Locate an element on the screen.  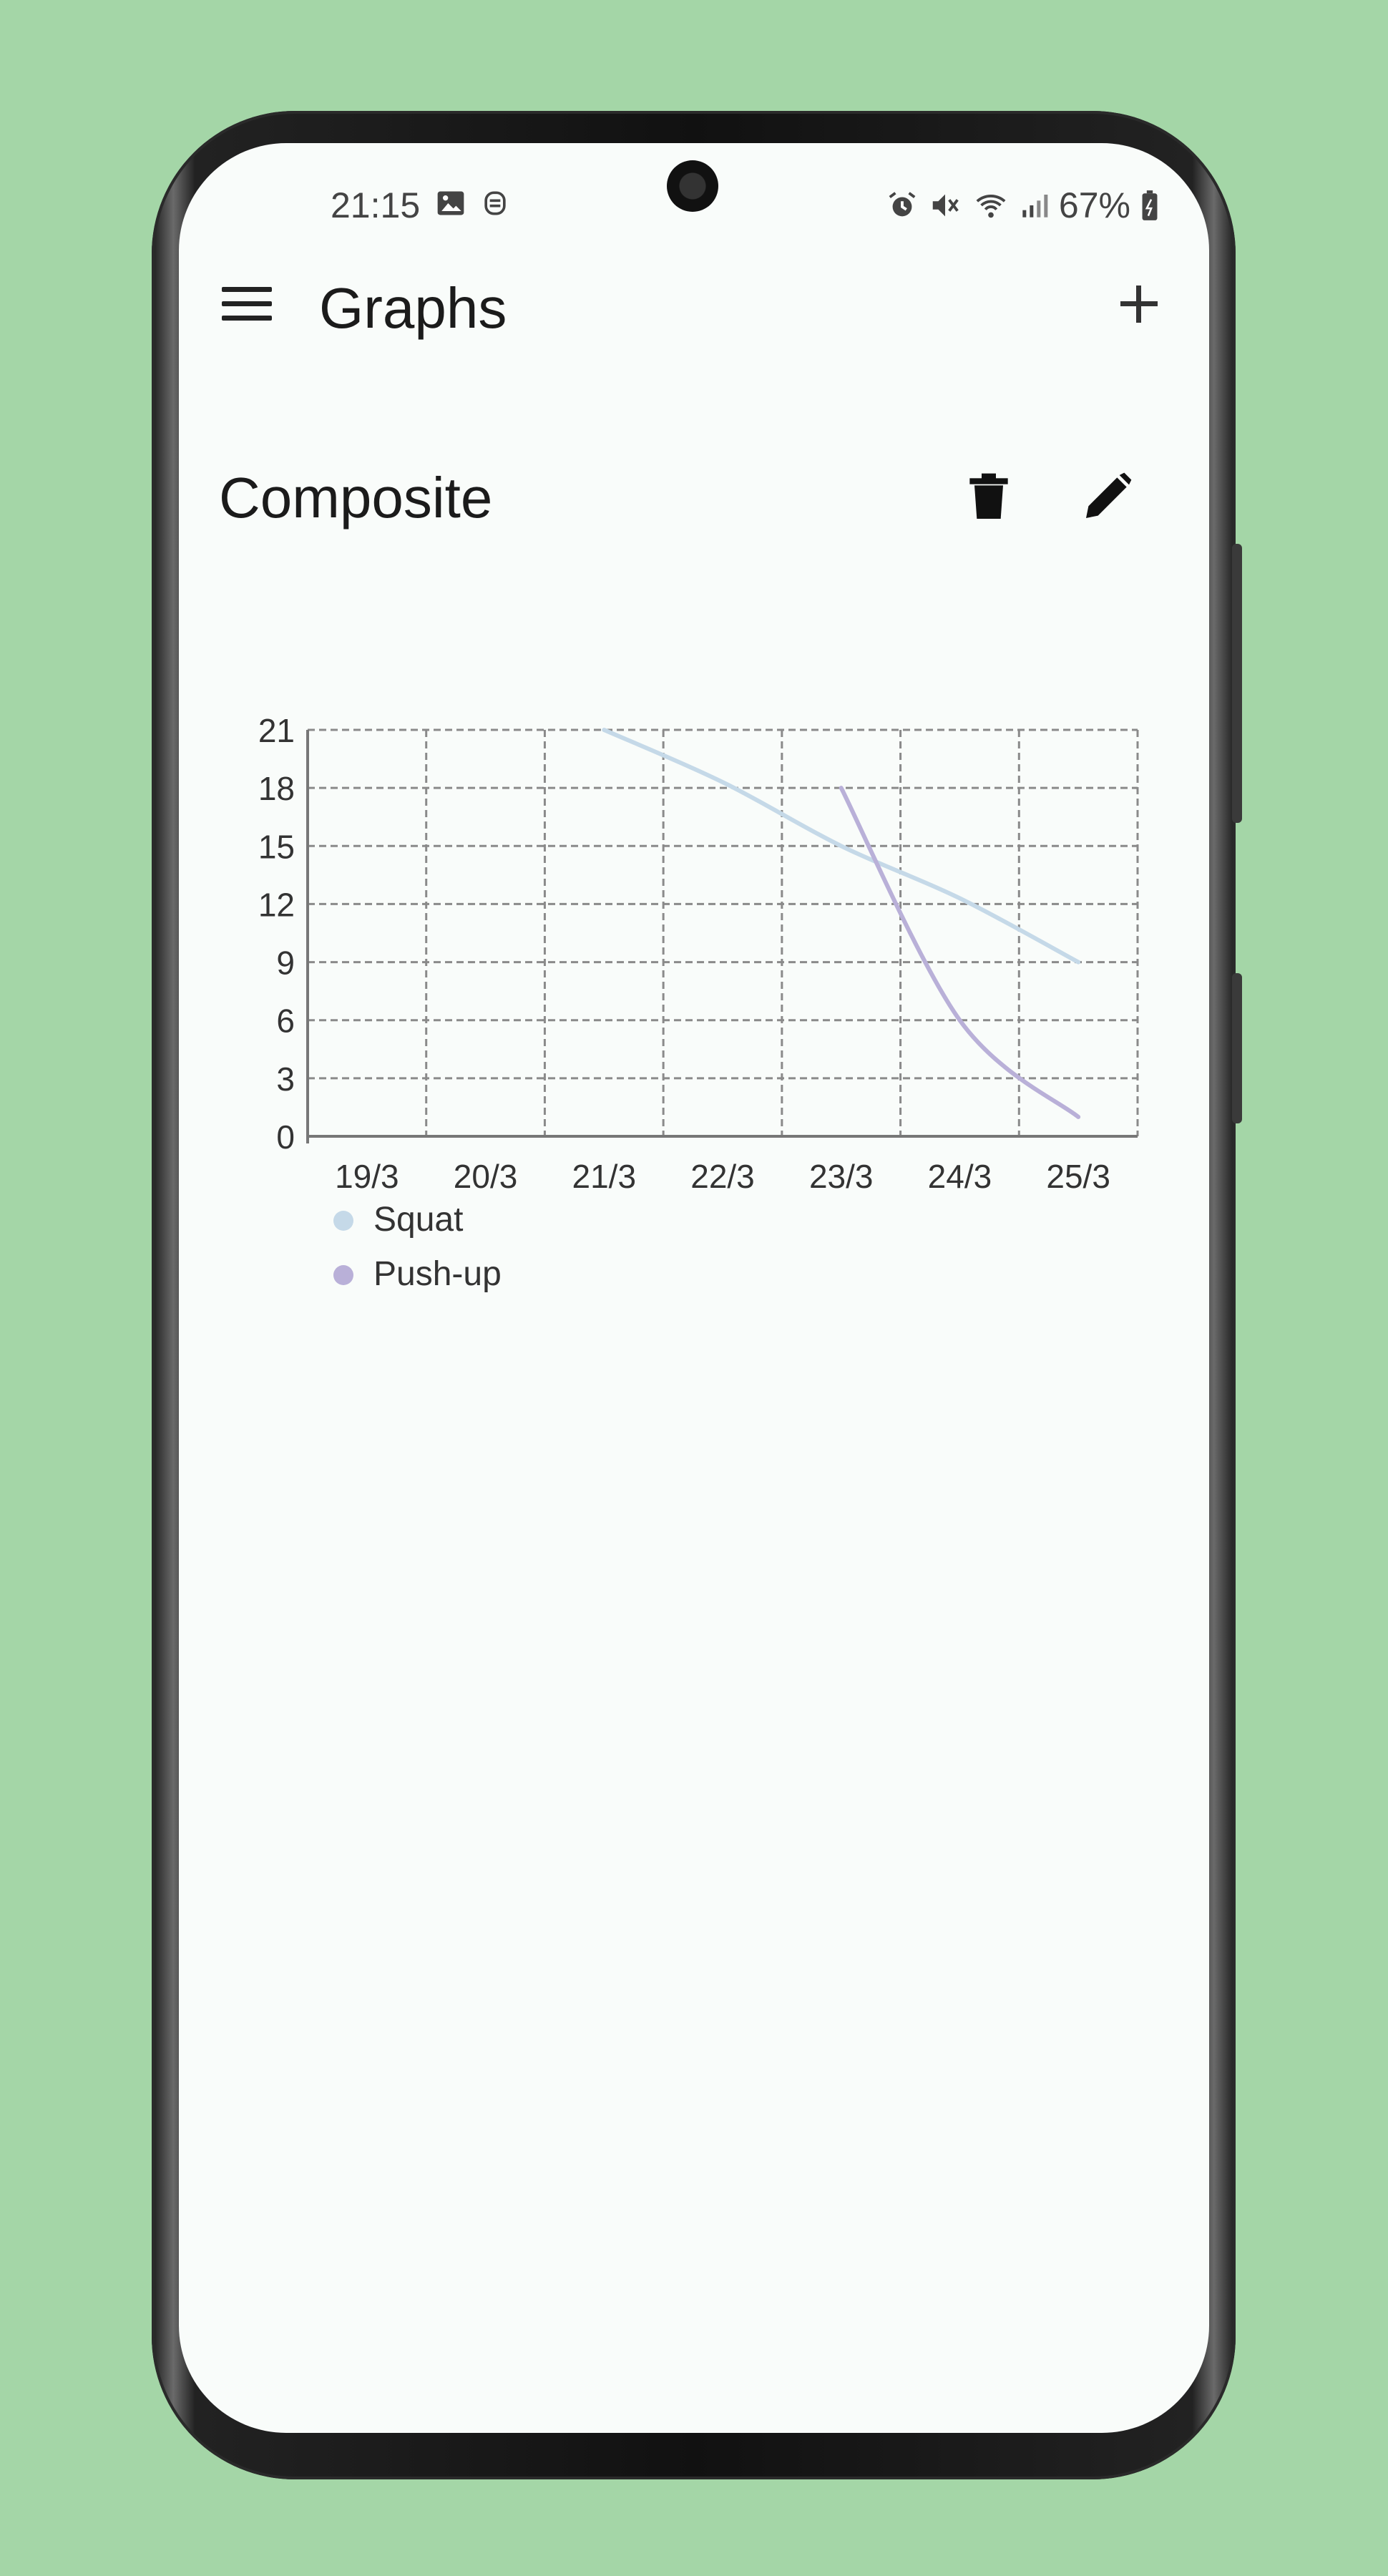
status-time: 21:15 is located at coordinates (376, 205).